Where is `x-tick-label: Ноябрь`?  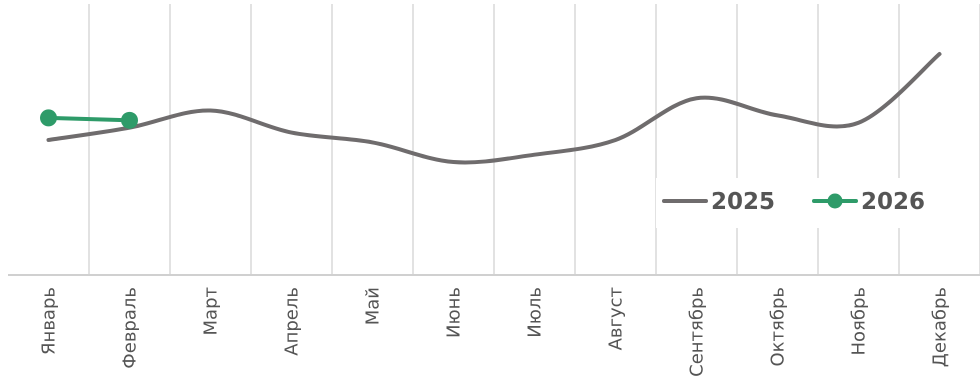
x-tick-label: Ноябрь is located at coordinates (859, 321).